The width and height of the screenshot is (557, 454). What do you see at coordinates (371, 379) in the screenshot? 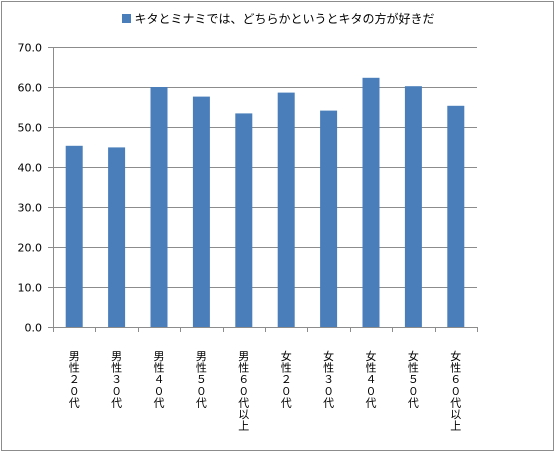
I see `x-category-label: 女性４０代` at bounding box center [371, 379].